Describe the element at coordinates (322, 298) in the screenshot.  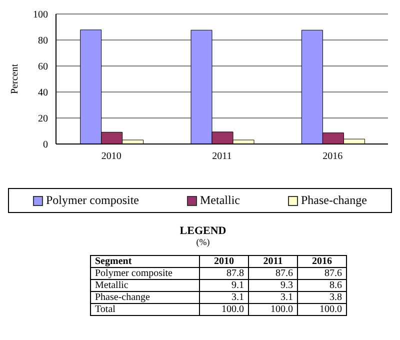
I see `data-label: 3.8` at that location.